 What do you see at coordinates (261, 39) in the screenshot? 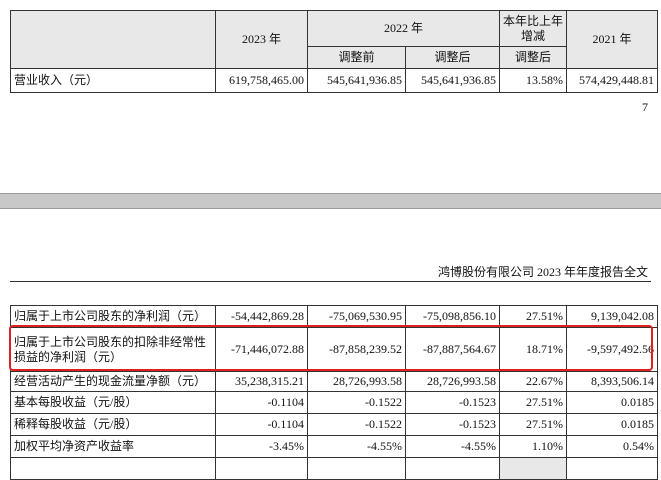
I see `header-cell: 2023 年` at bounding box center [261, 39].